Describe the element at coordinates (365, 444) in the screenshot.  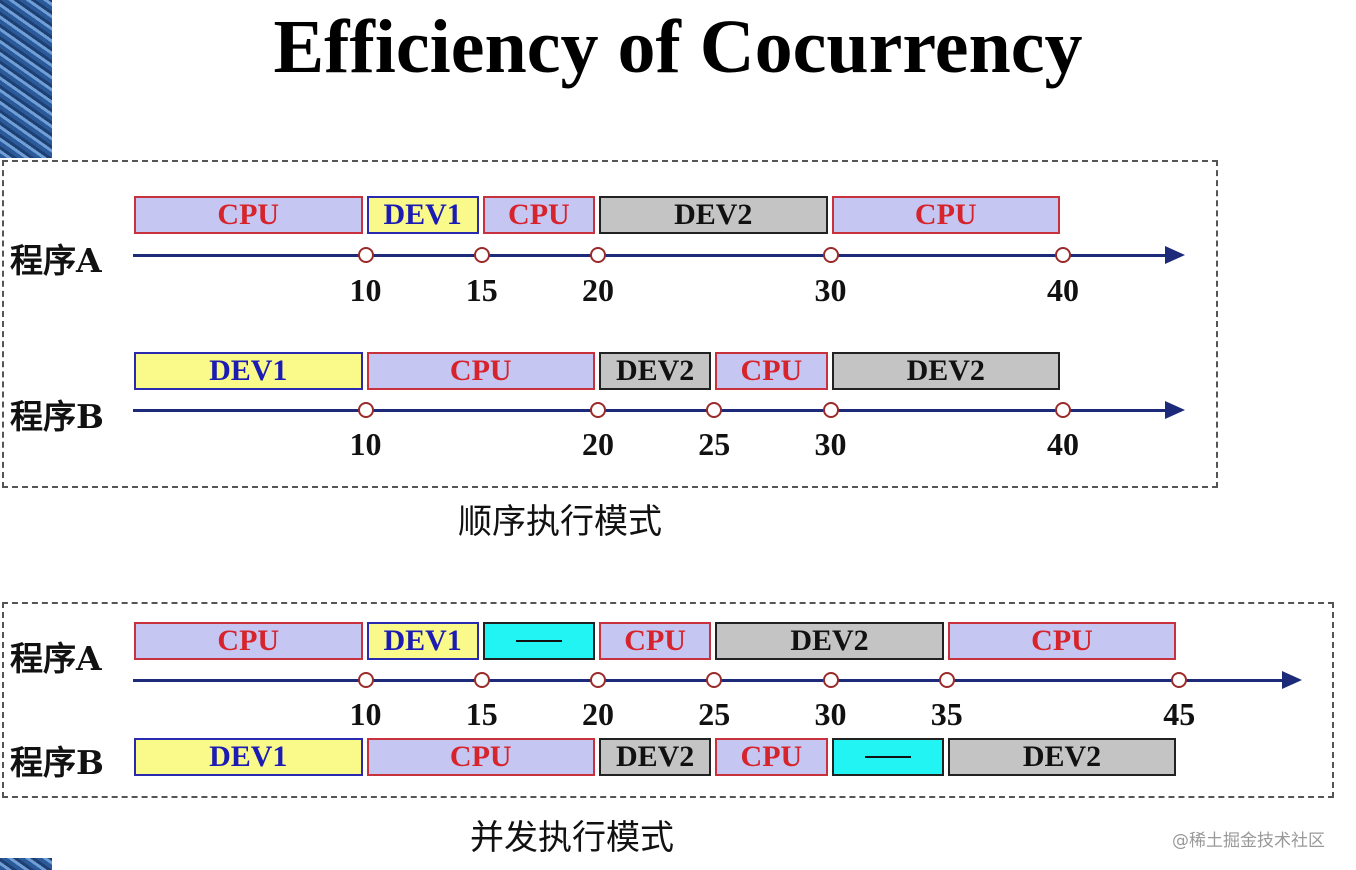
I see `seq-b-tick-label: 10` at that location.